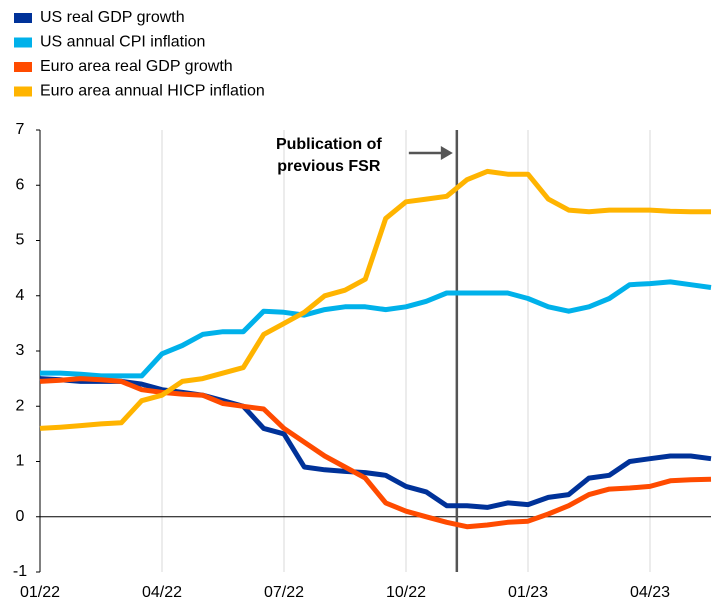 This screenshot has width=721, height=607. I want to click on legend-label: Euro area real GDP growth, so click(136, 66).